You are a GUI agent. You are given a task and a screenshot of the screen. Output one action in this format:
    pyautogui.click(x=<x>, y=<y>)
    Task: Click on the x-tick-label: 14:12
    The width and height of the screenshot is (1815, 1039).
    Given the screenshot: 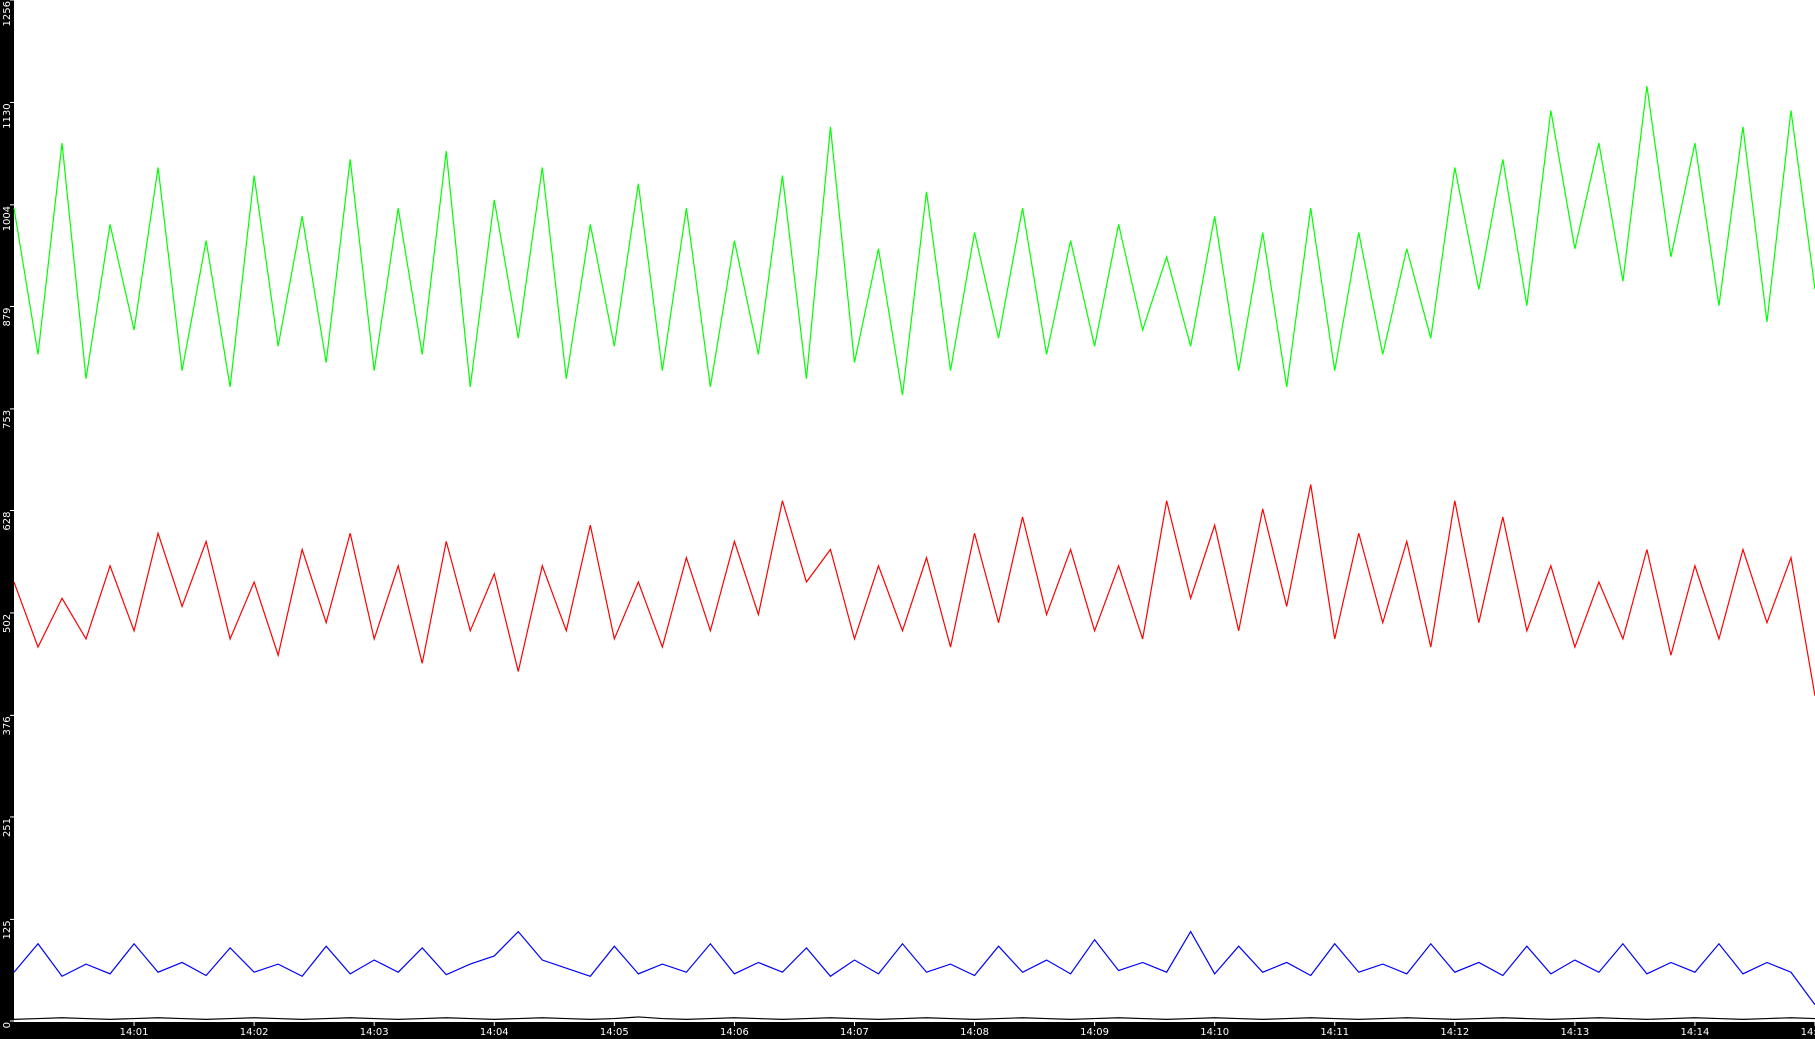 What is the action you would take?
    pyautogui.click(x=1454, y=1032)
    